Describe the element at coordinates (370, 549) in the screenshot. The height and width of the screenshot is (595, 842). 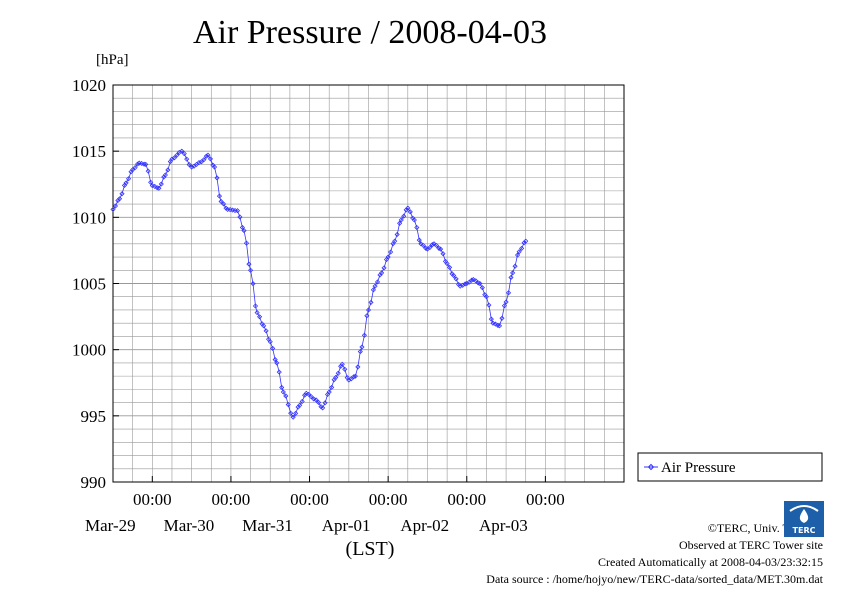
I see `x-axis-label: (LST)` at that location.